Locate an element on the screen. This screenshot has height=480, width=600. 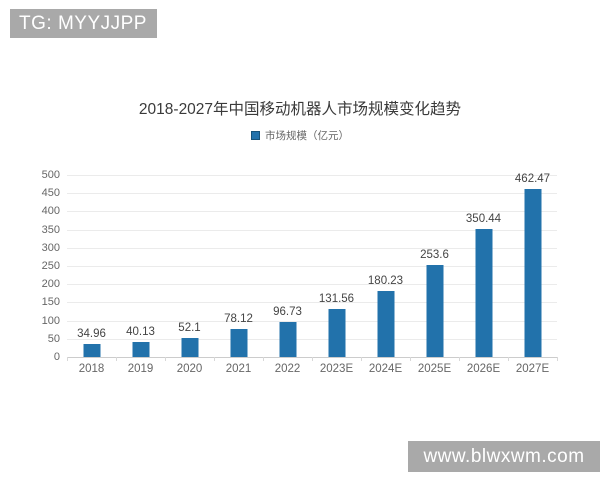
column: 52.1 2020 is located at coordinates (189, 275).